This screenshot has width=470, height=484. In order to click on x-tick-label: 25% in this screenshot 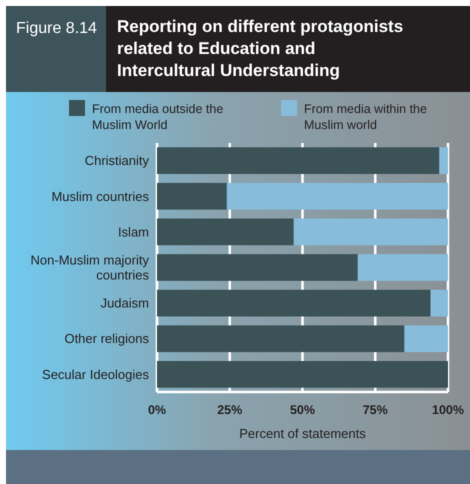, I will do `click(229, 410)`.